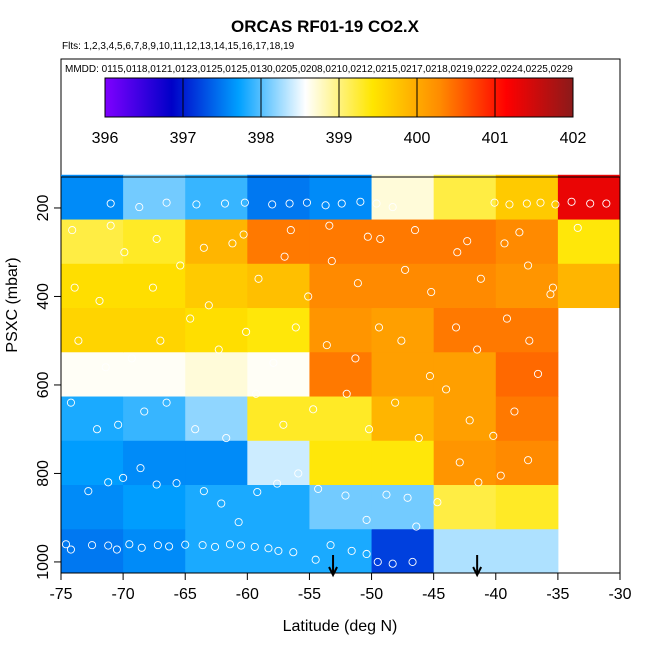 Image resolution: width=650 pixels, height=650 pixels. I want to click on colorbar-tick-label: 398, so click(261, 138).